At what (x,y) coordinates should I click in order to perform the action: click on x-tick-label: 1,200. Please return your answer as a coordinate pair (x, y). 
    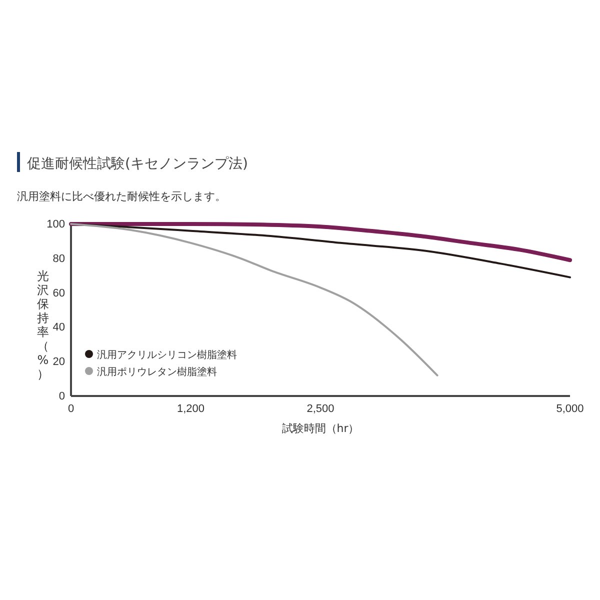
    Looking at the image, I should click on (190, 408).